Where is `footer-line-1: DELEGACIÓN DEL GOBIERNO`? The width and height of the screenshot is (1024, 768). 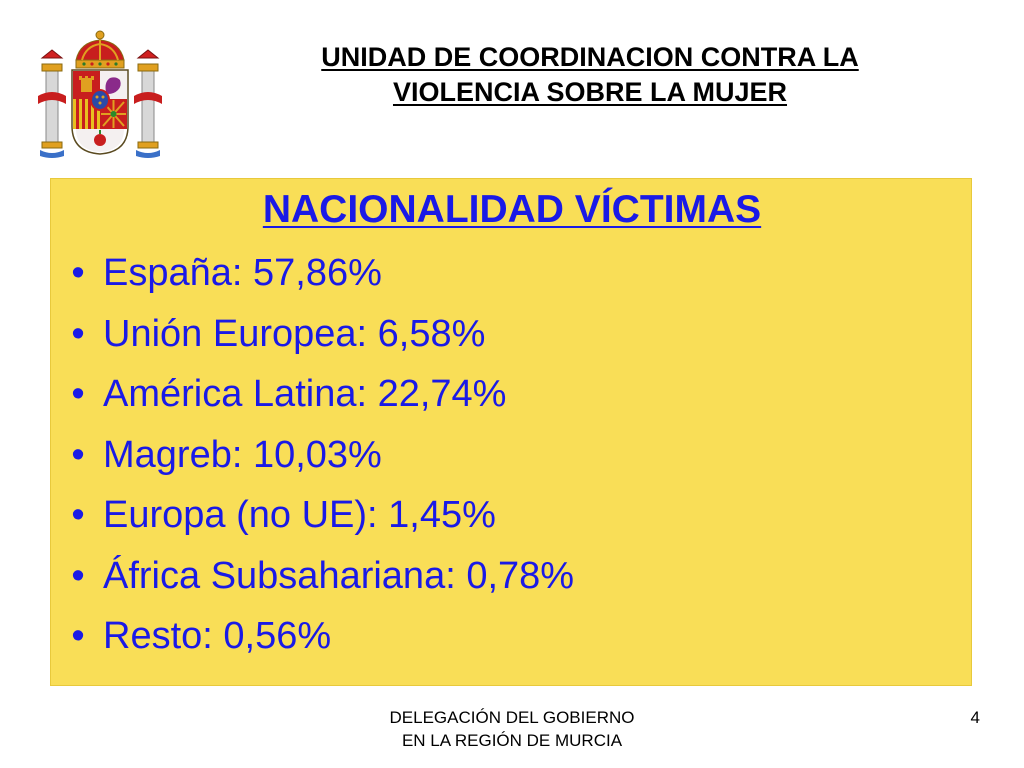
footer-line-1: DELEGACIÓN DEL GOBIERNO is located at coordinates (512, 717).